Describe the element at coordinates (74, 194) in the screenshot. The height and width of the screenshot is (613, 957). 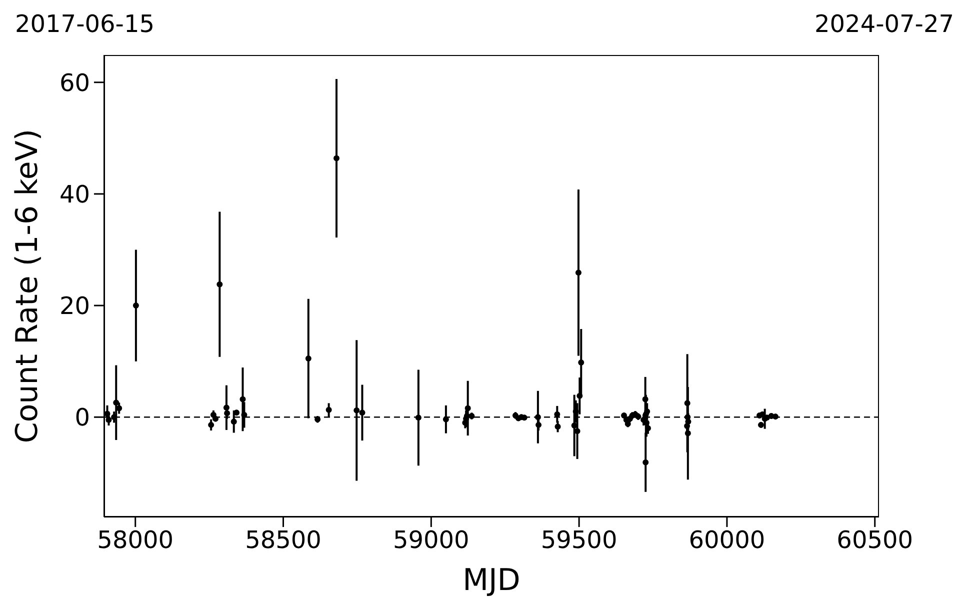
I see `y-tick-label: 40` at that location.